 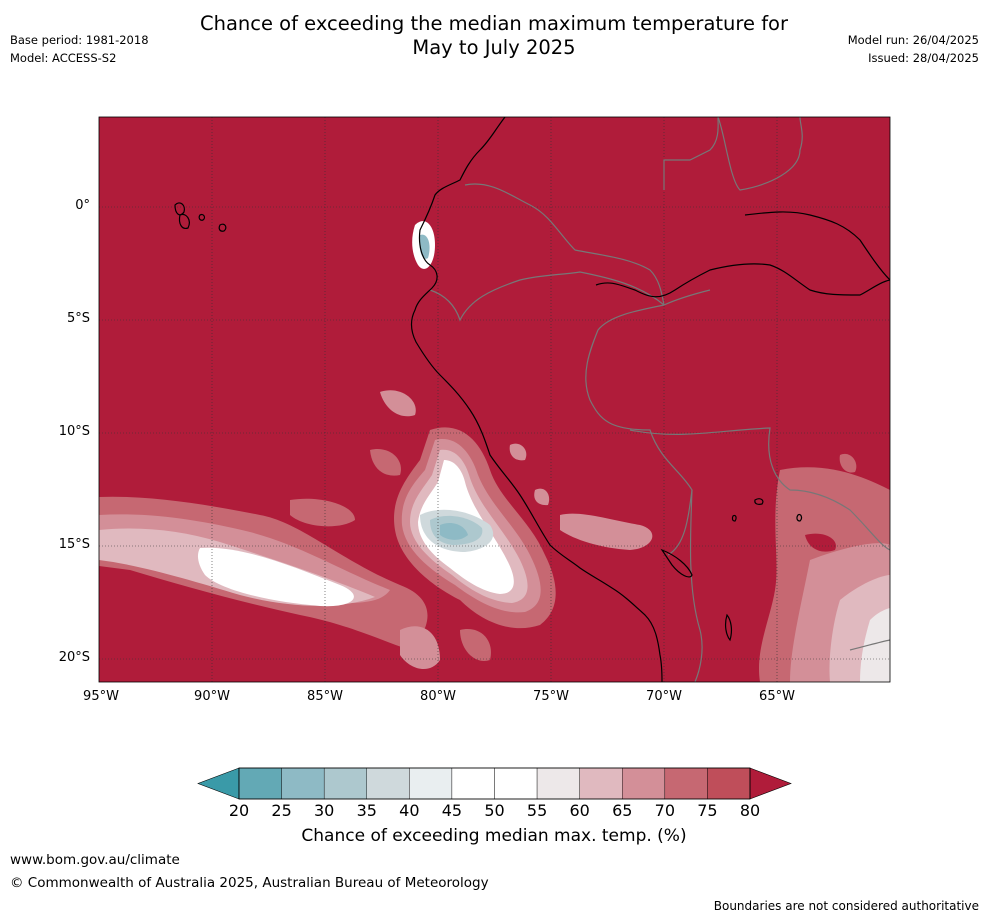 I want to click on lon-label-70w: 70°W, so click(x=664, y=696).